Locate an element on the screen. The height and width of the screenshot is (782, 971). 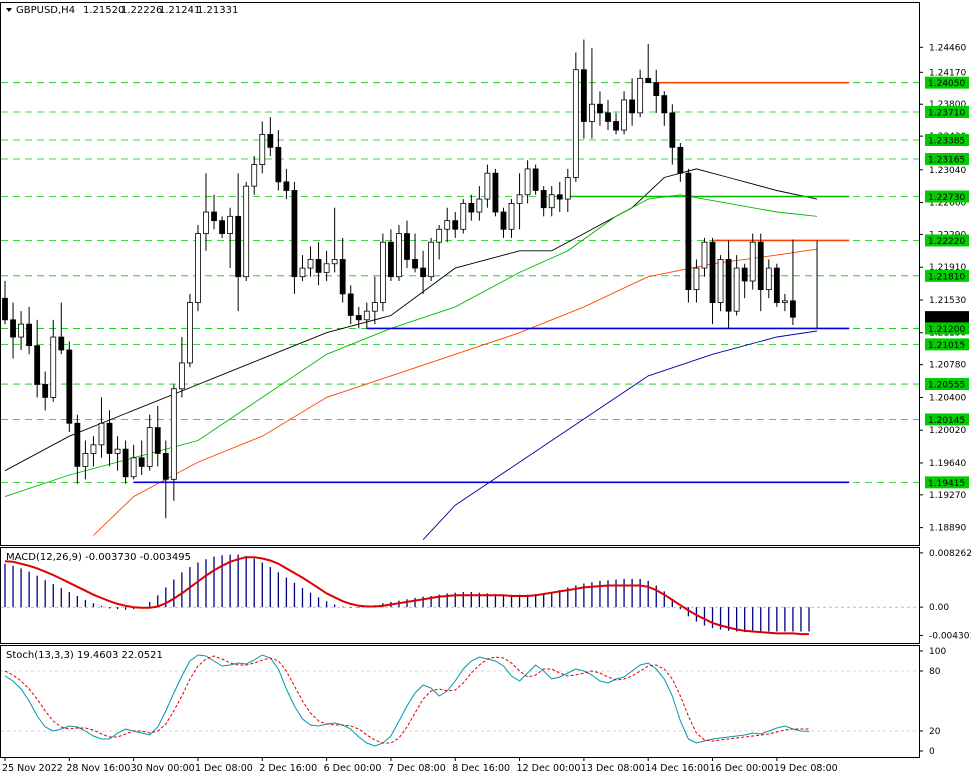
price-tick-label: 1.19640 is located at coordinates (947, 464).